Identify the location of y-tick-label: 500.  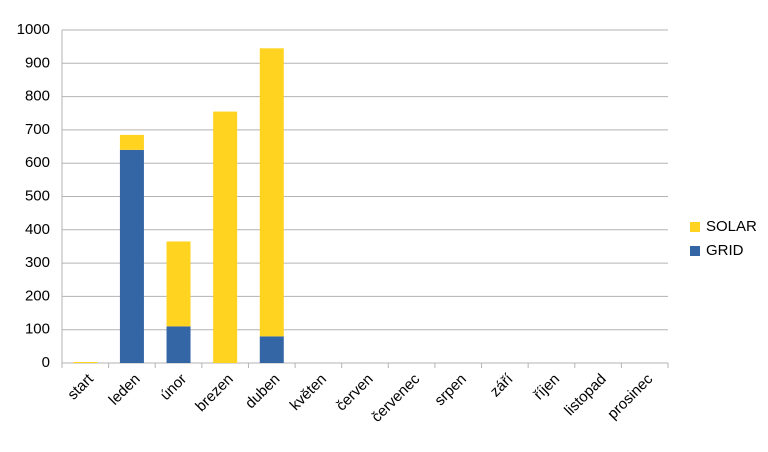
(37, 195).